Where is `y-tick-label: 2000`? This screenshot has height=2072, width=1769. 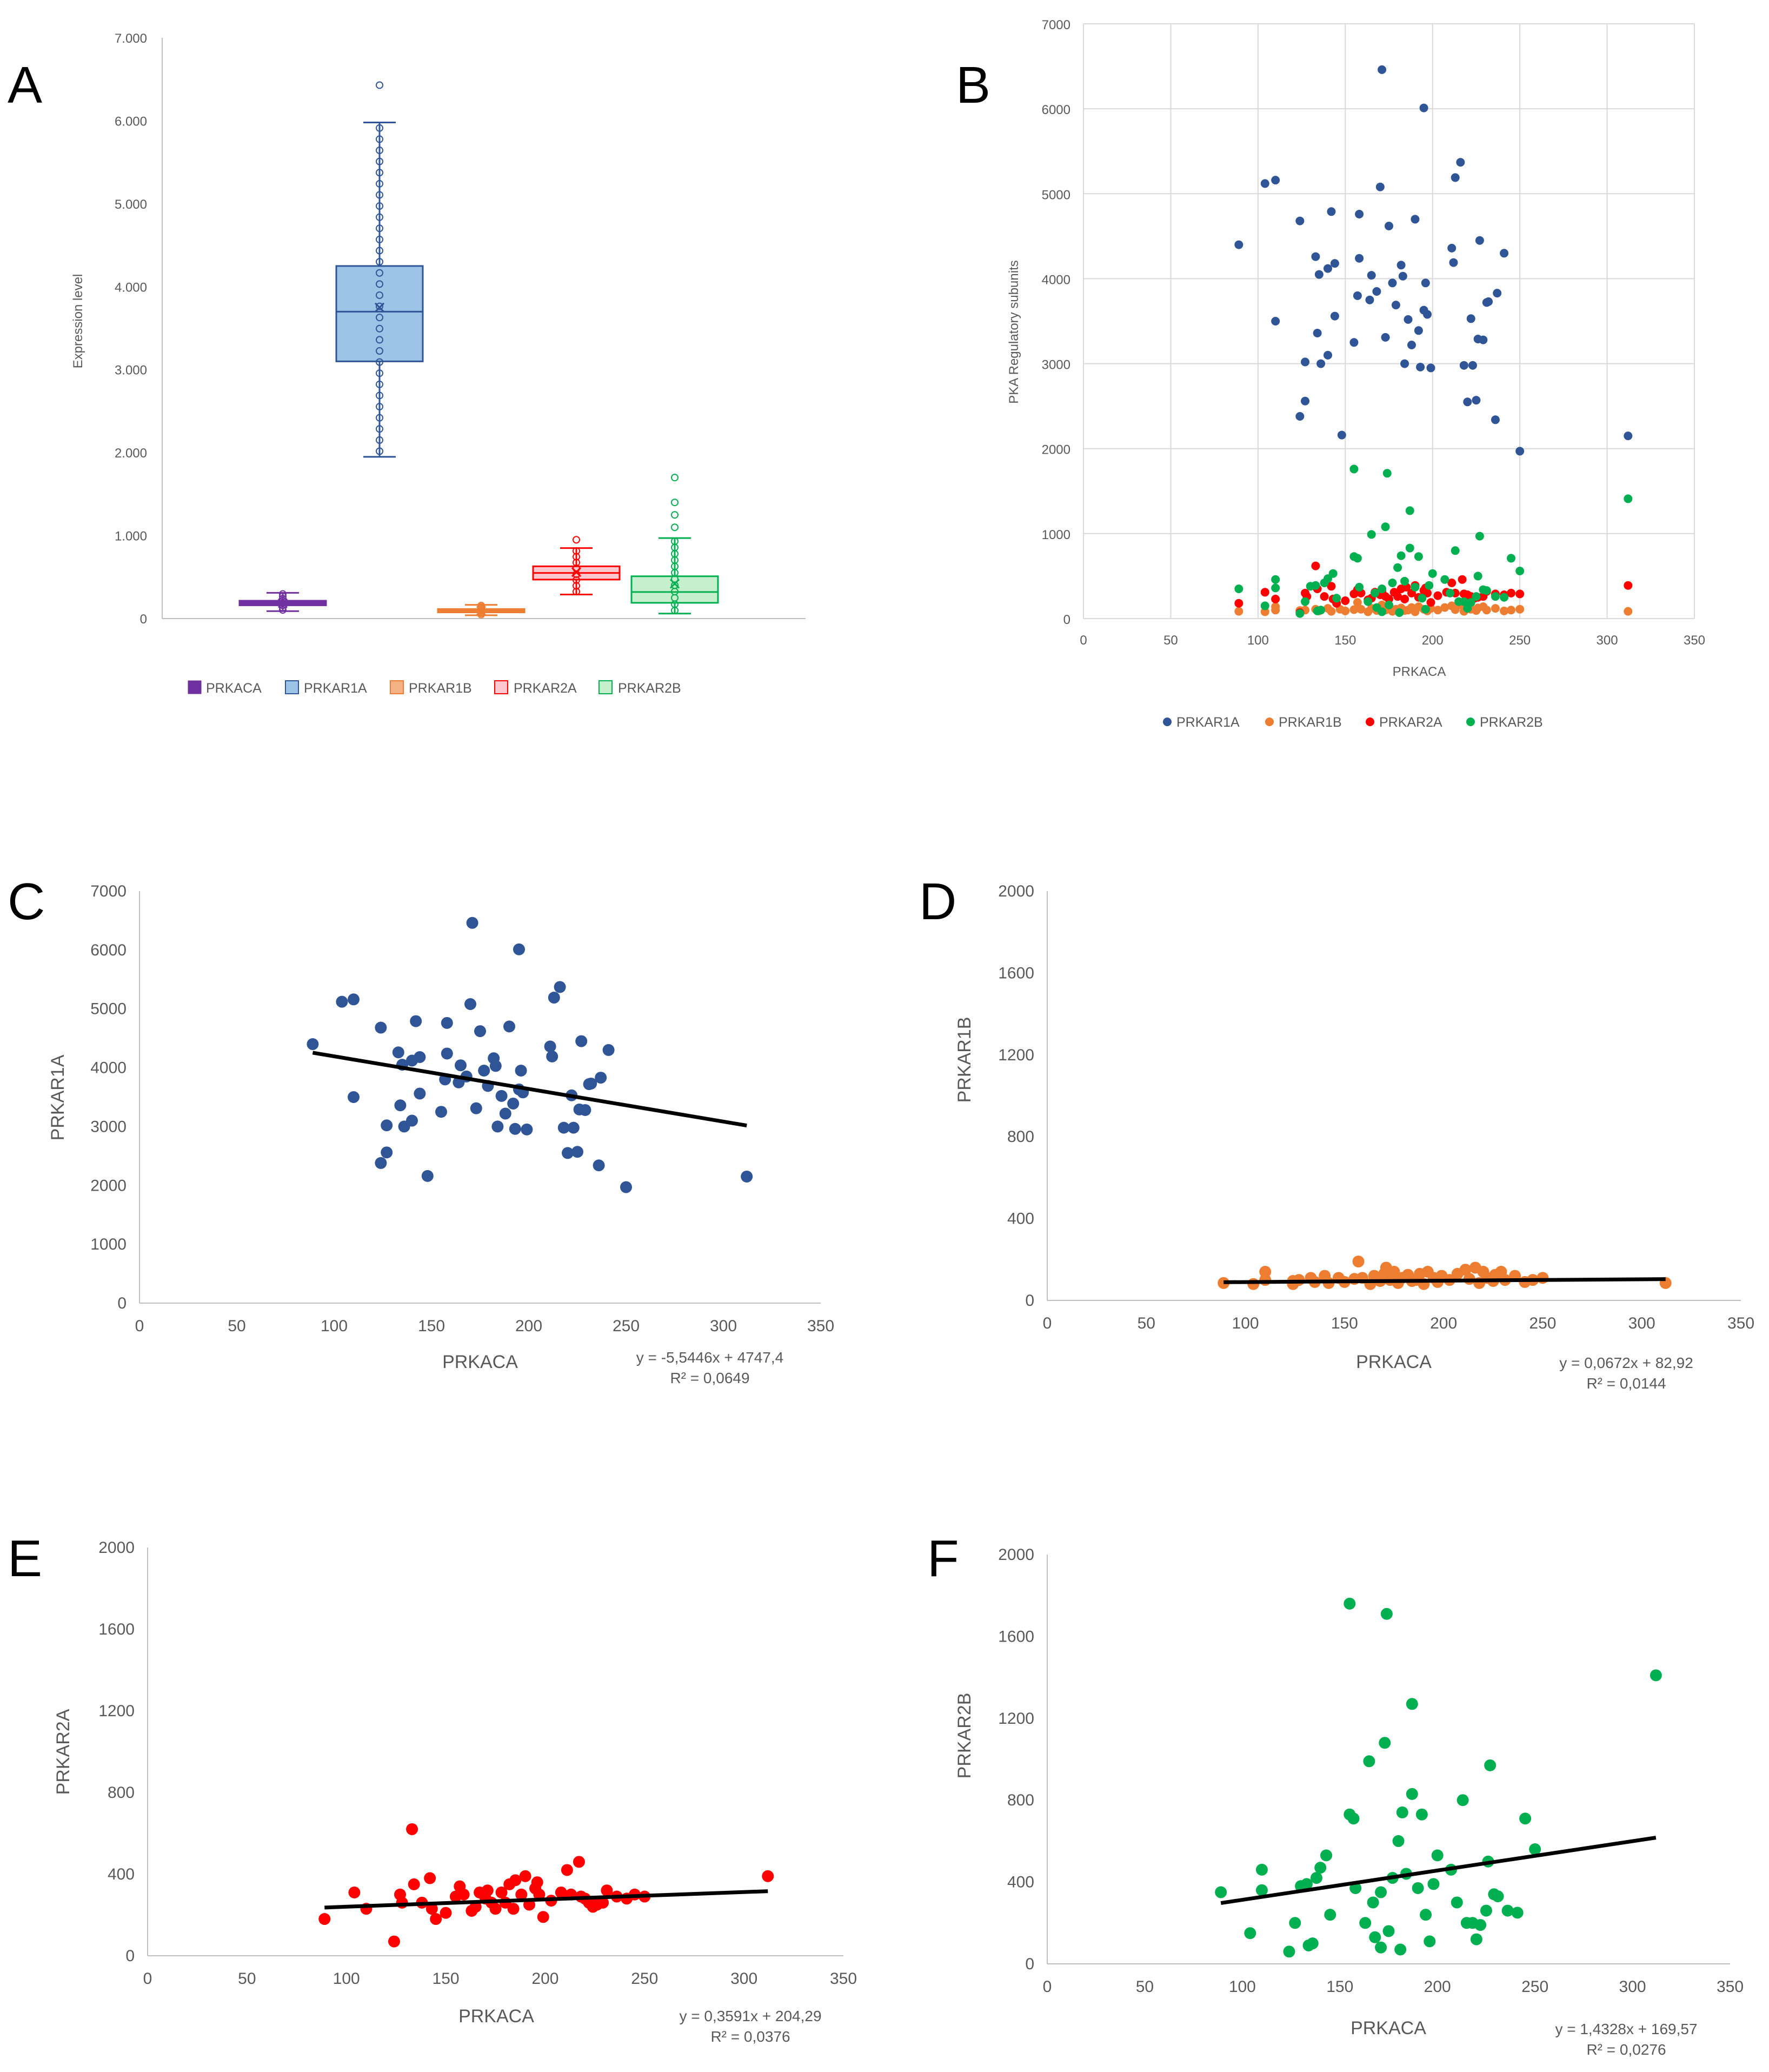 y-tick-label: 2000 is located at coordinates (1016, 1555).